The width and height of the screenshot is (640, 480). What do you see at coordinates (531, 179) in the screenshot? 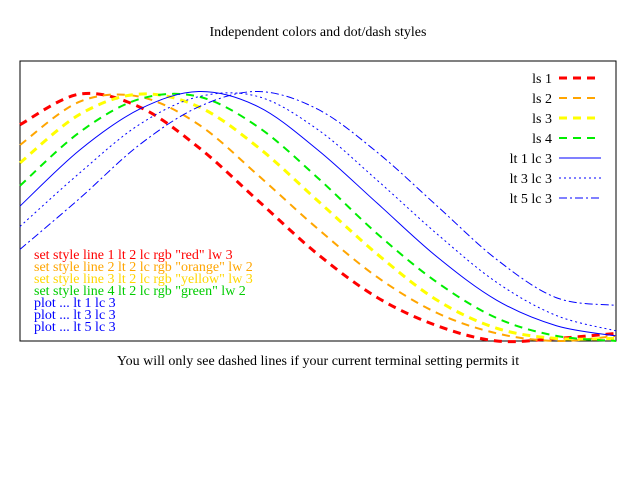
I see `legend-label-6: lt 3 lc 3` at bounding box center [531, 179].